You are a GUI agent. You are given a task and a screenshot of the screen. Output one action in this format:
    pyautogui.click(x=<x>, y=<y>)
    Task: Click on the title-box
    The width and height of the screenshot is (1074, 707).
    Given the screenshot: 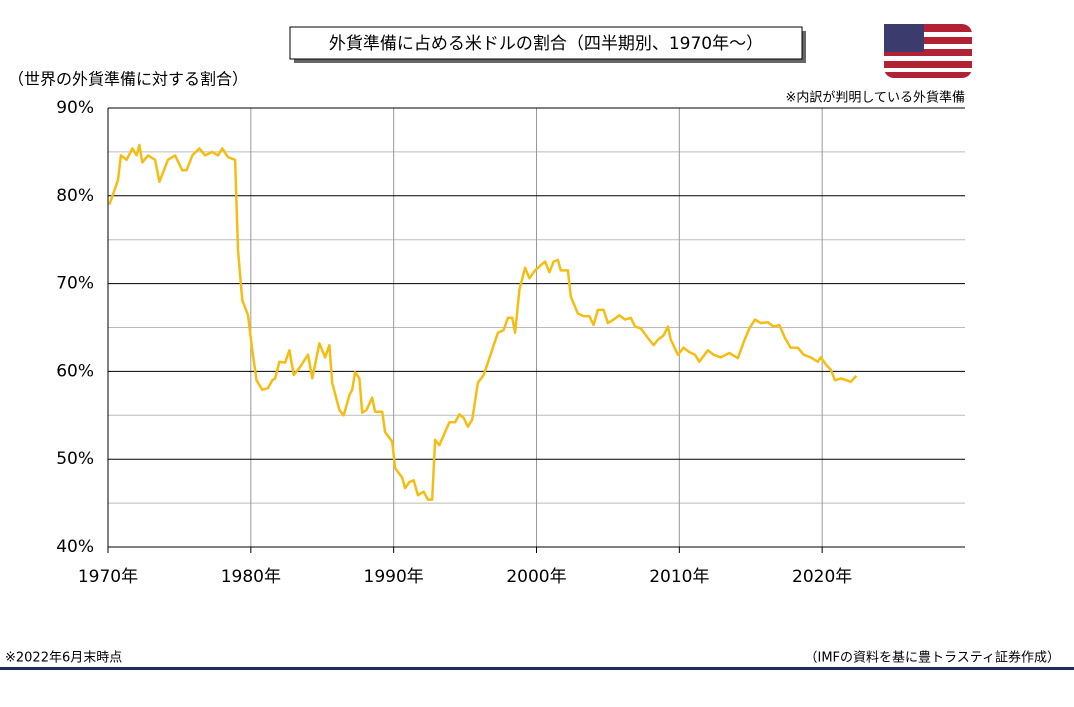 What is the action you would take?
    pyautogui.click(x=546, y=43)
    